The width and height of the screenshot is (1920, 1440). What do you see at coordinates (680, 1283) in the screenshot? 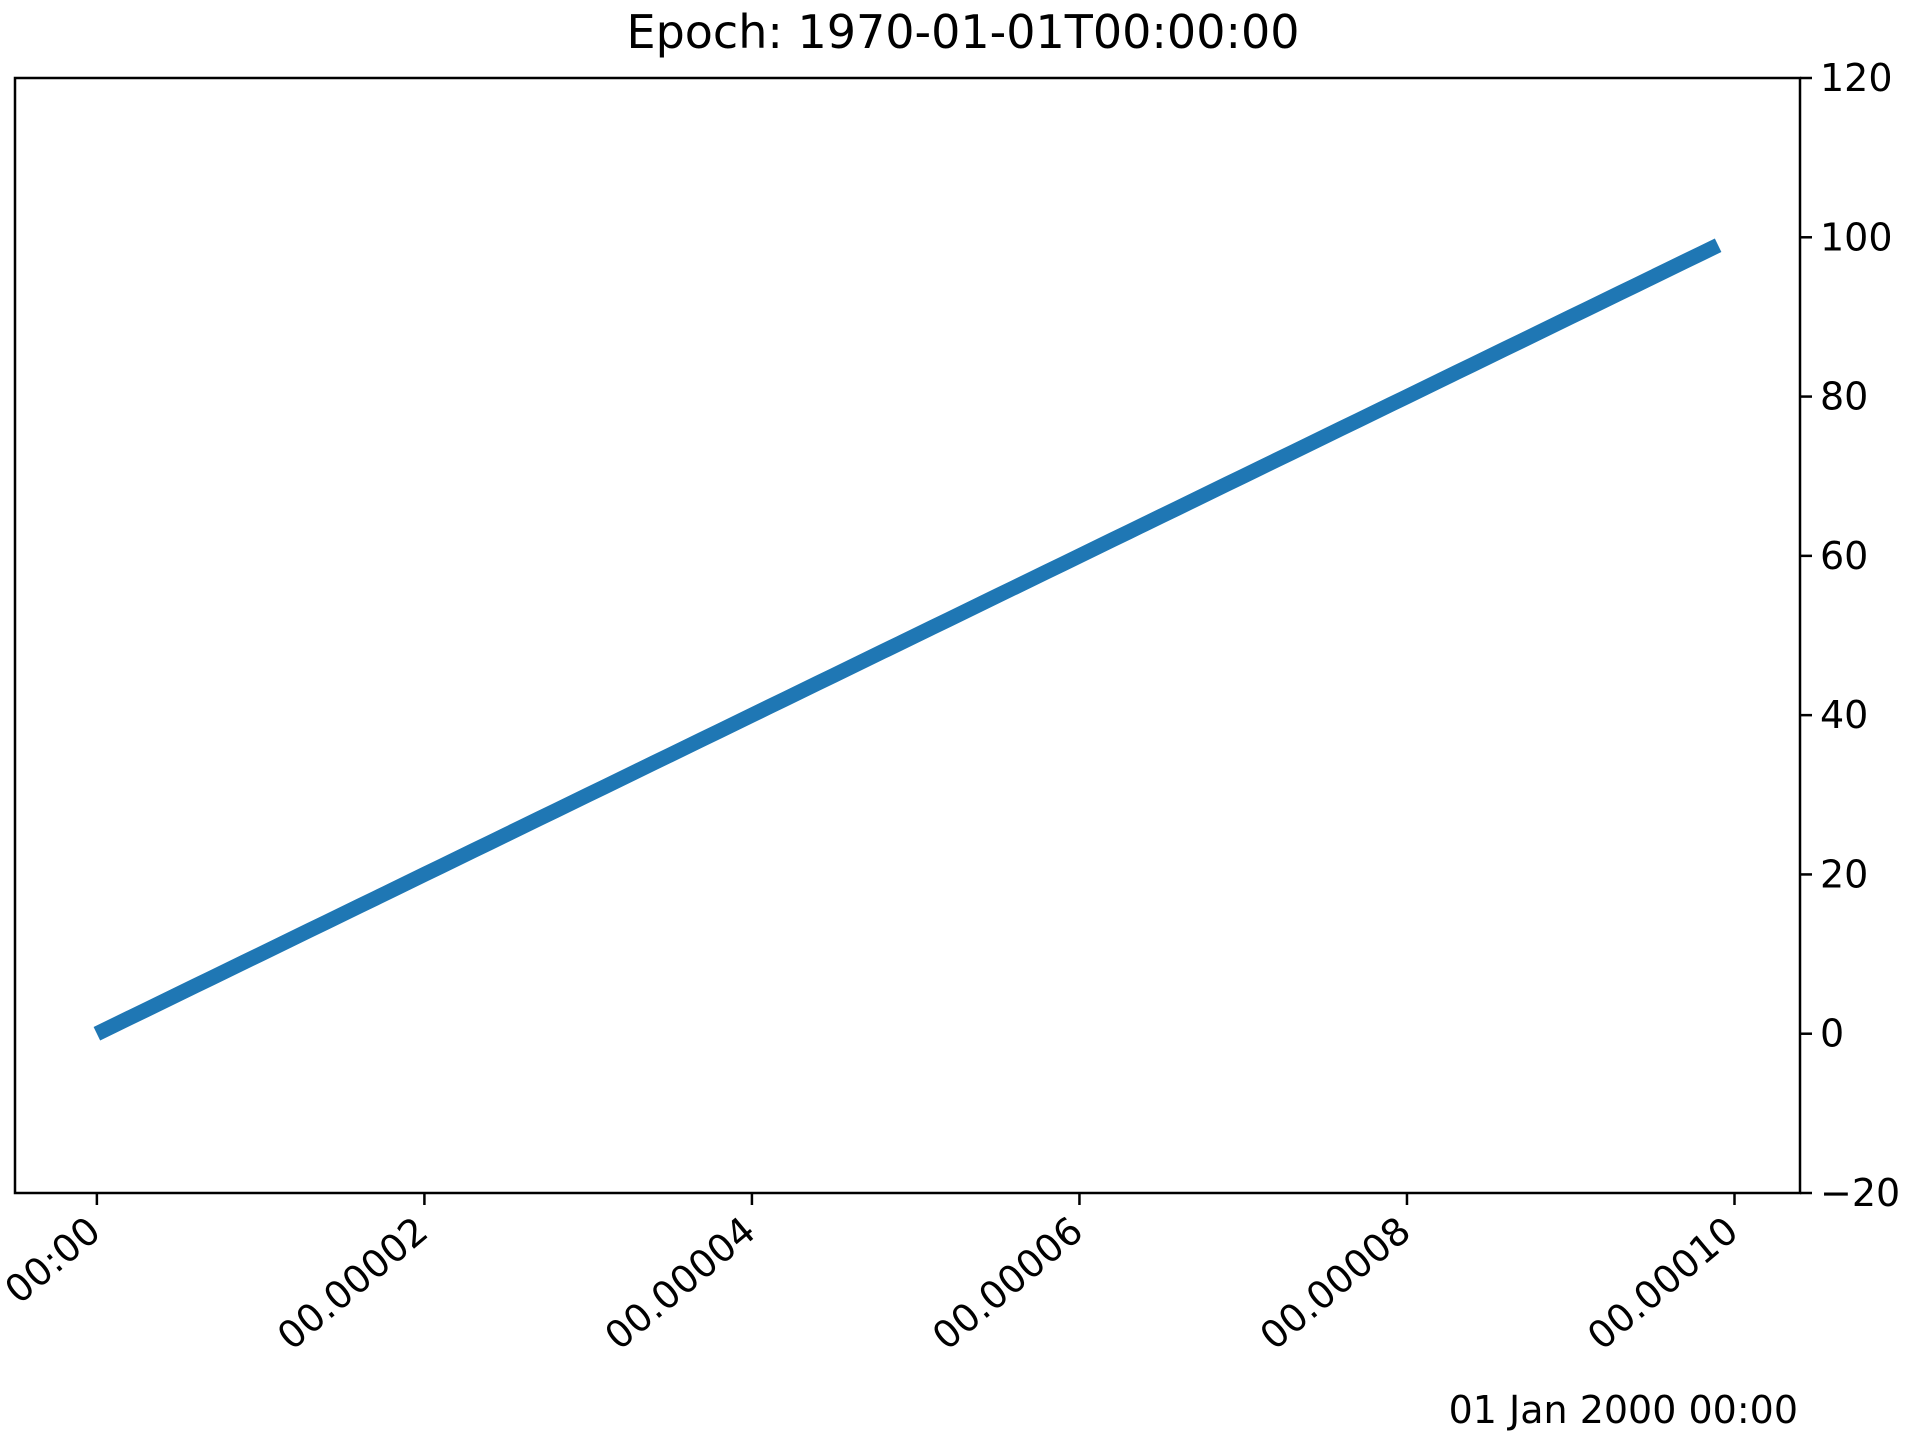
I see `x-tick-label: 00.00004` at bounding box center [680, 1283].